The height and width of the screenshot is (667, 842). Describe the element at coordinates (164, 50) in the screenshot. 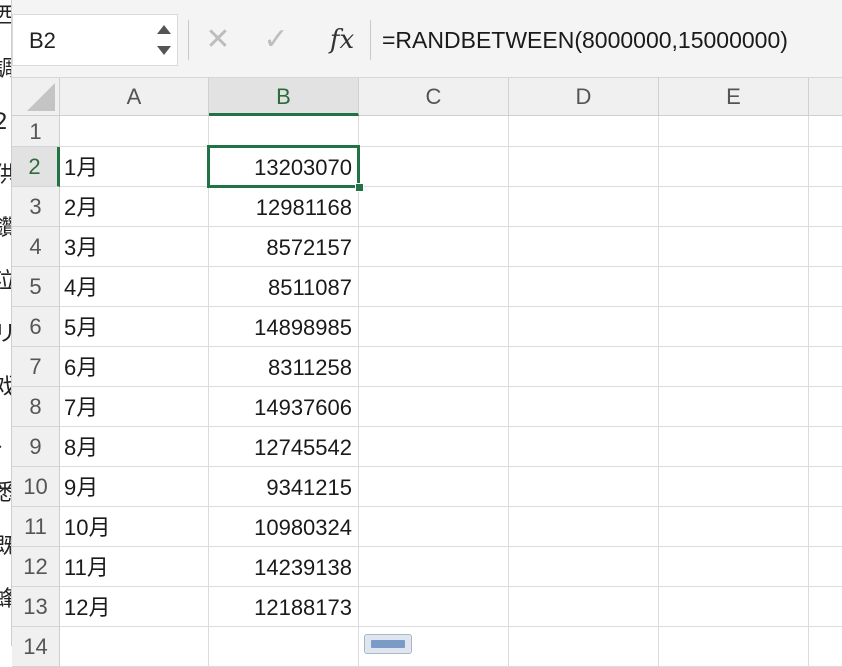

I see `chevron-down-icon` at that location.